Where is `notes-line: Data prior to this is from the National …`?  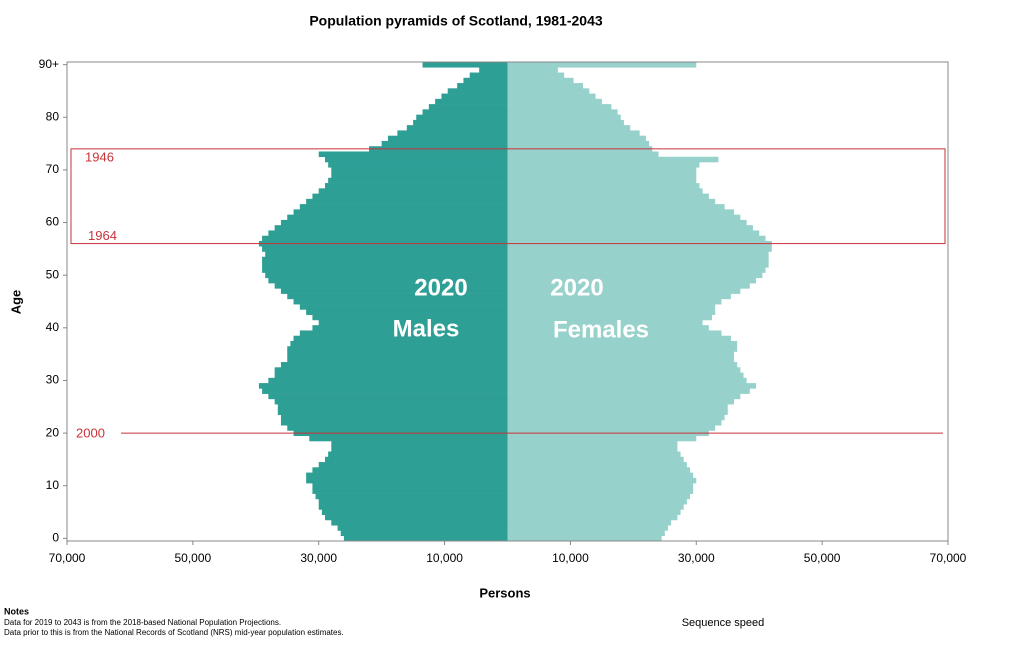 notes-line: Data prior to this is from the National … is located at coordinates (174, 632).